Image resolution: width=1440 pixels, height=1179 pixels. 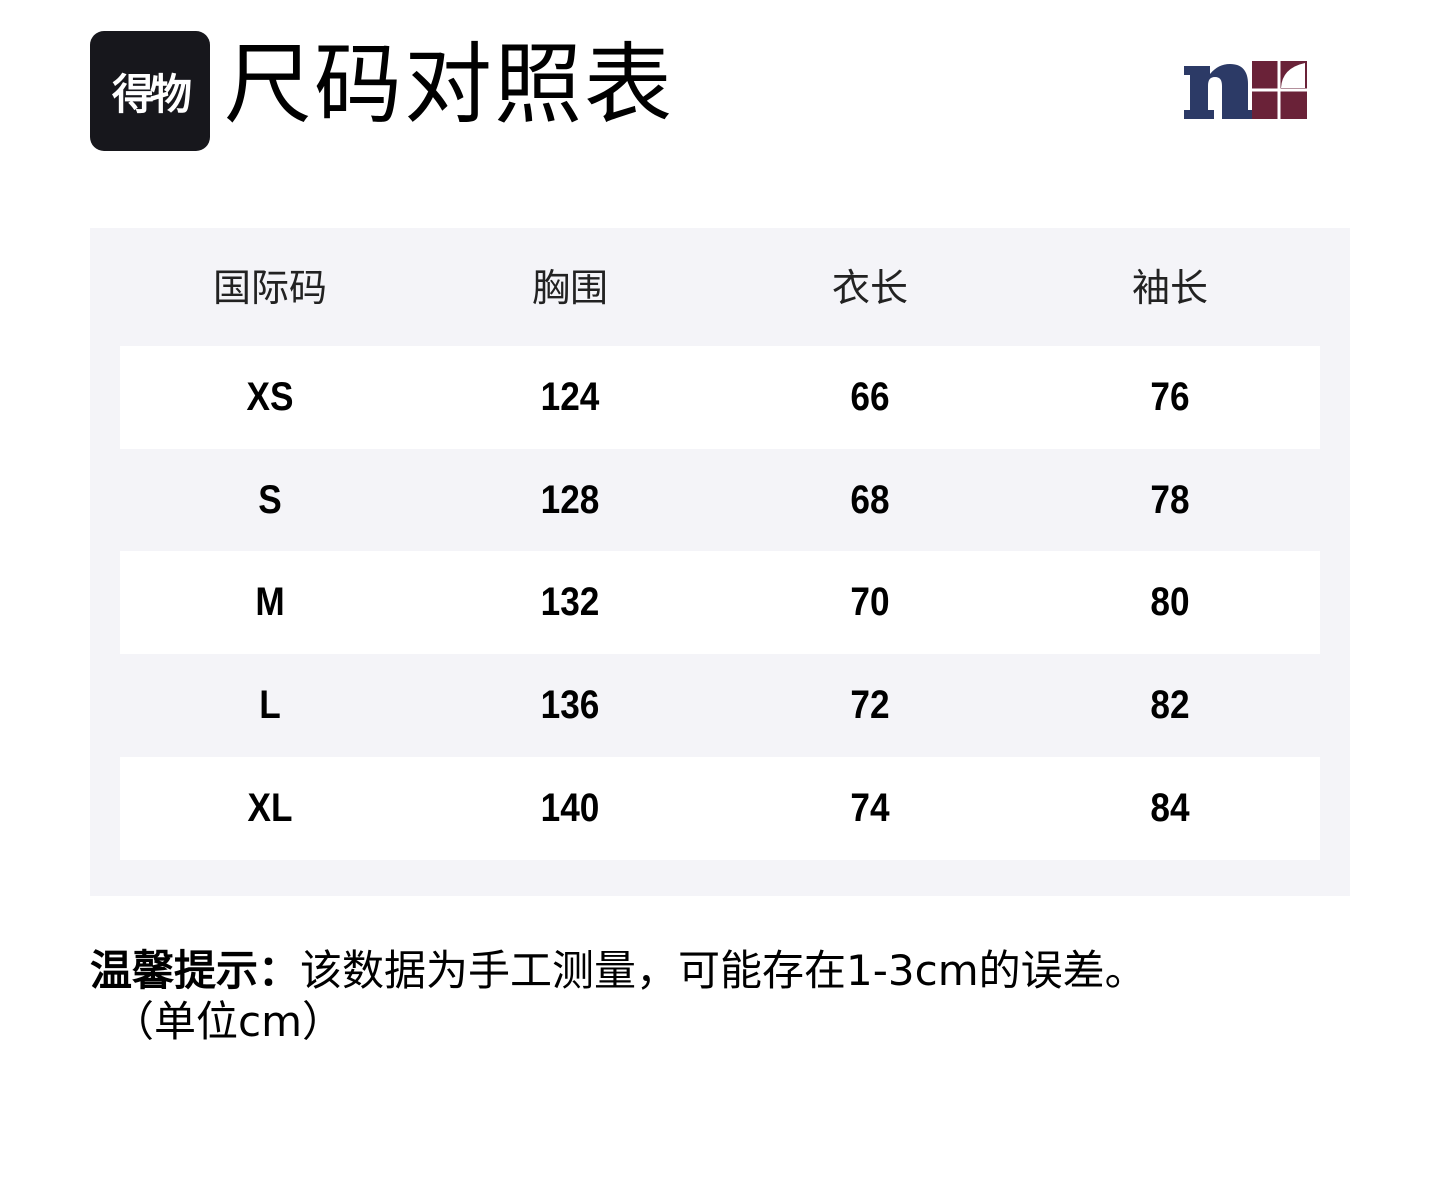 What do you see at coordinates (720, 602) in the screenshot?
I see `table-row: M 132 70 80` at bounding box center [720, 602].